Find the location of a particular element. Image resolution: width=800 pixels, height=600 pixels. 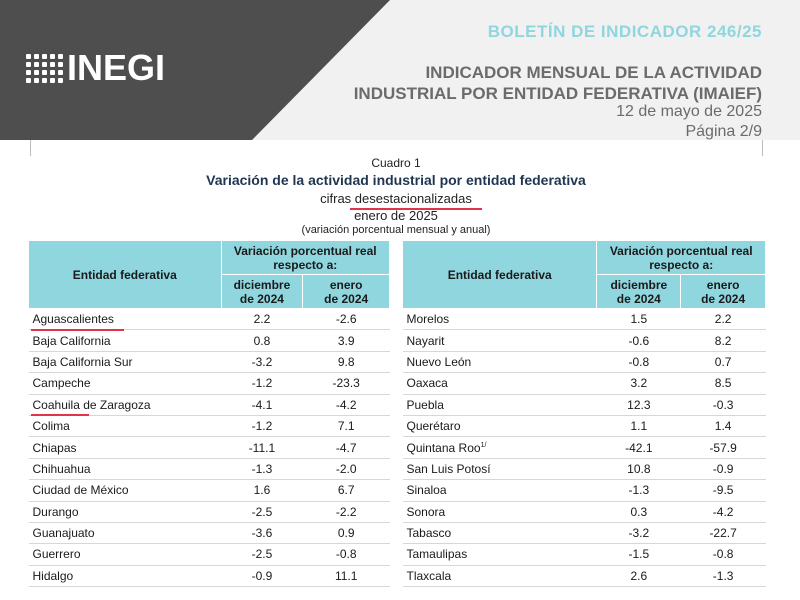

ene-value-cell: 1.4 is located at coordinates (723, 426).